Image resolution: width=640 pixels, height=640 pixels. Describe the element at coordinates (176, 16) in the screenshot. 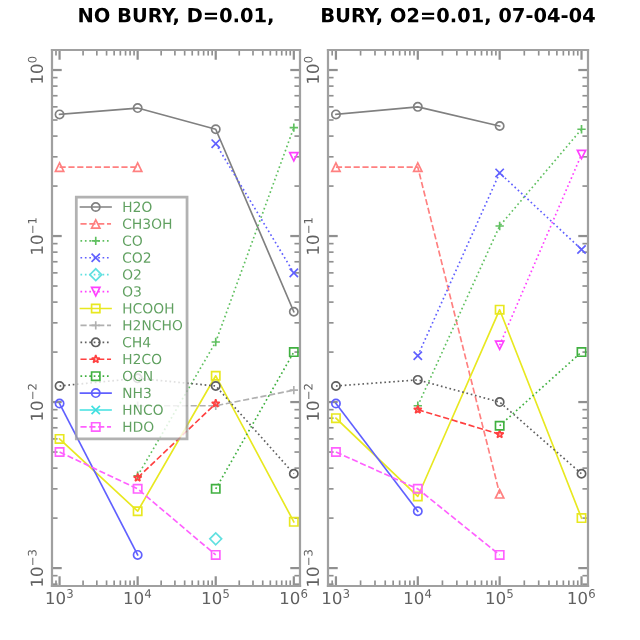

I see `chart-title: NO BURY, D=0.01,` at that location.